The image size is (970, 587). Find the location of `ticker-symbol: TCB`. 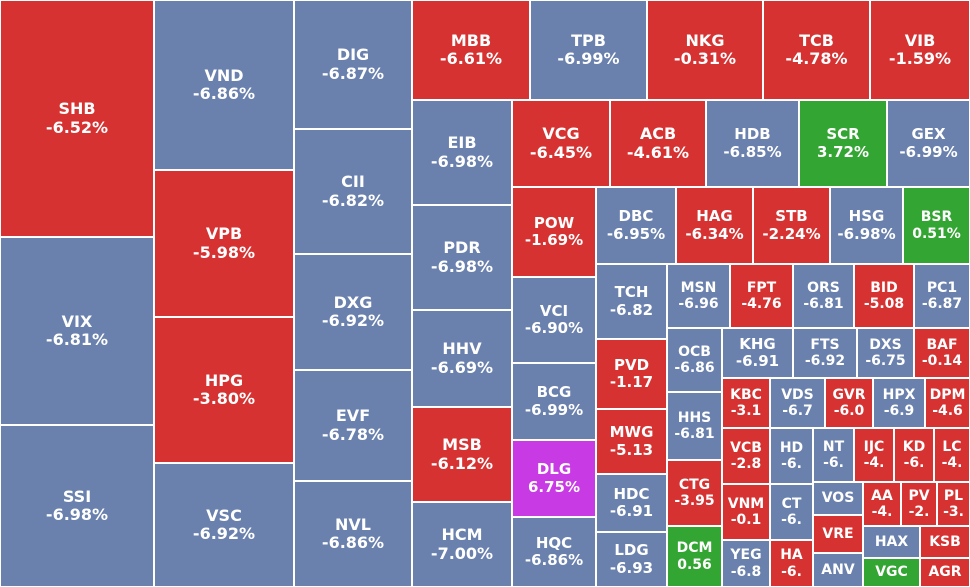

ticker-symbol: TCB is located at coordinates (816, 40).